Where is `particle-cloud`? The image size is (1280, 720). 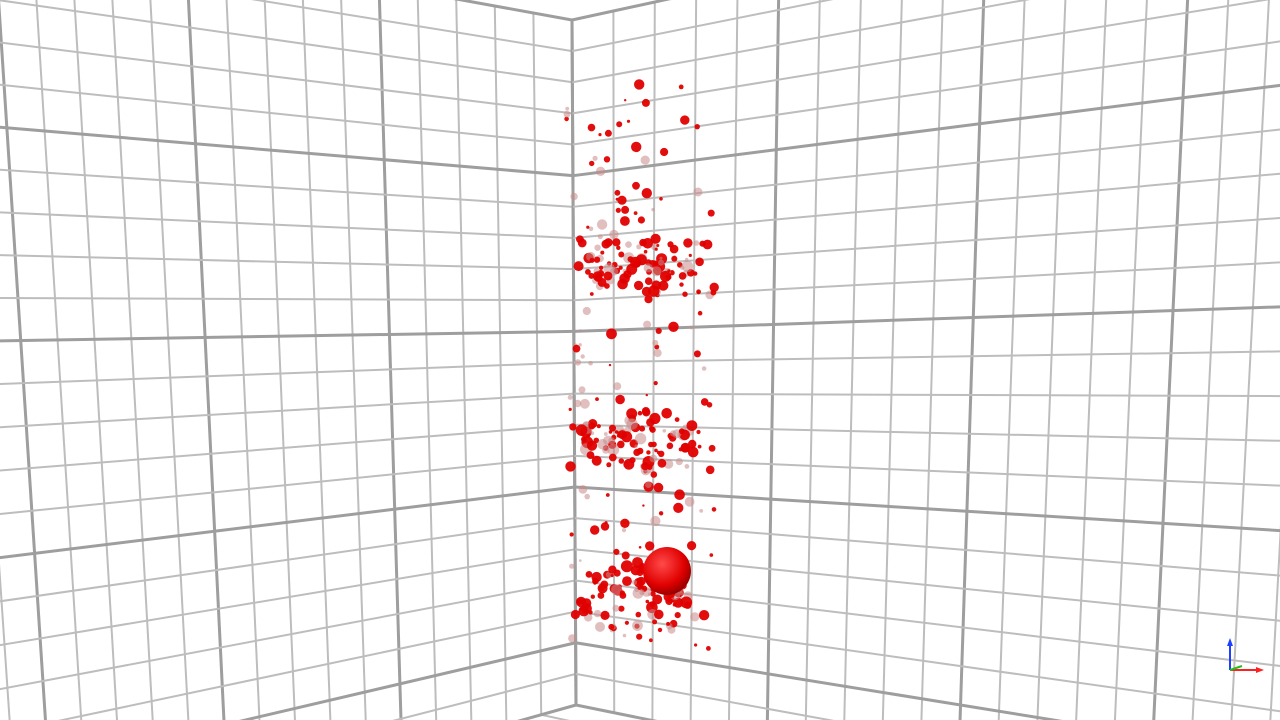 particle-cloud is located at coordinates (641, 365).